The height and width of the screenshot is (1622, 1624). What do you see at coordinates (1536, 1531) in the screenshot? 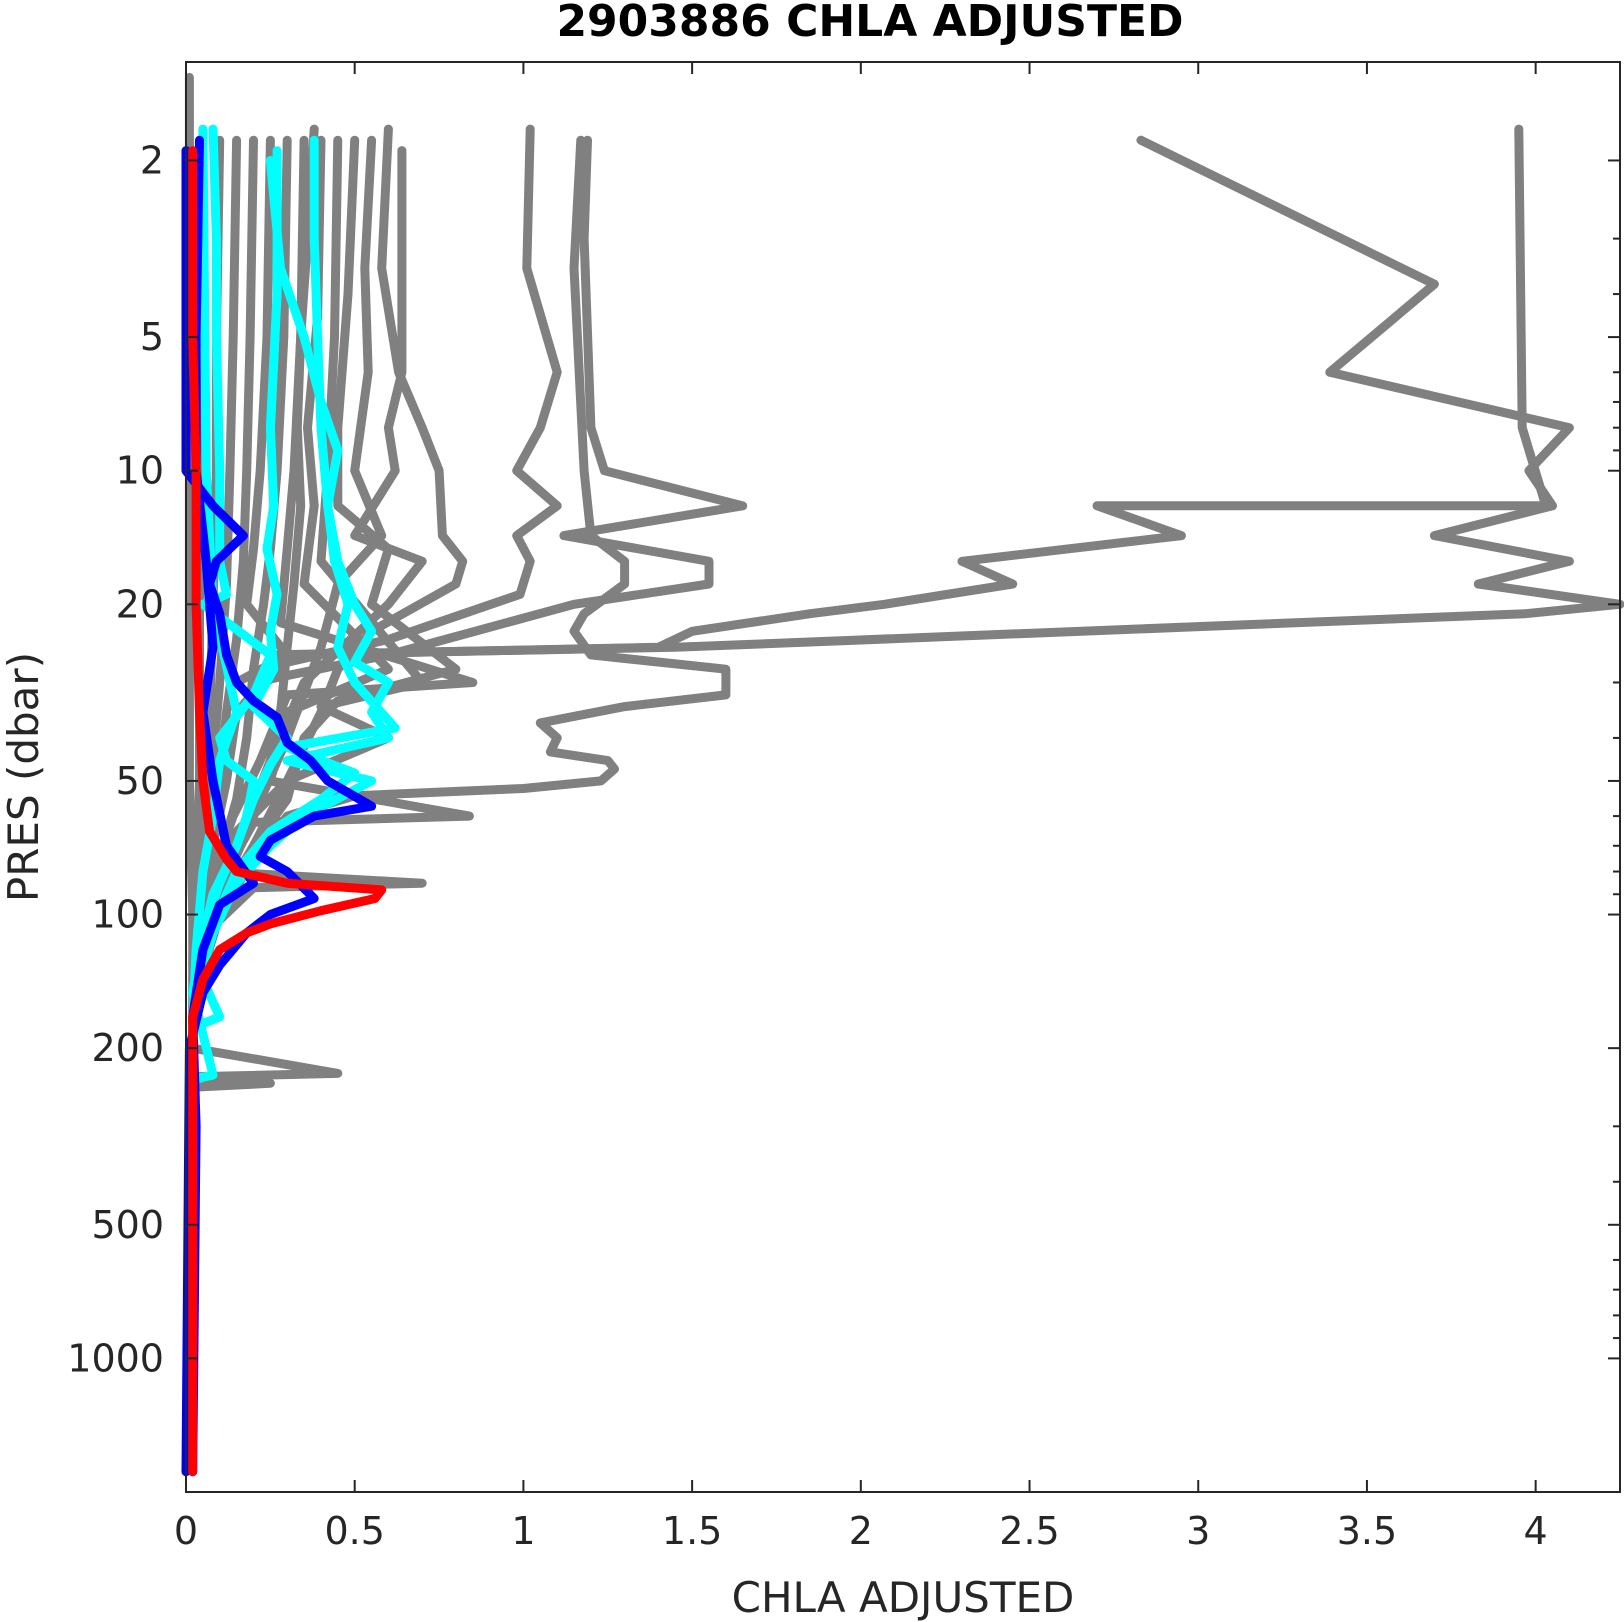
I see `x-tick-label: 4` at bounding box center [1536, 1531].